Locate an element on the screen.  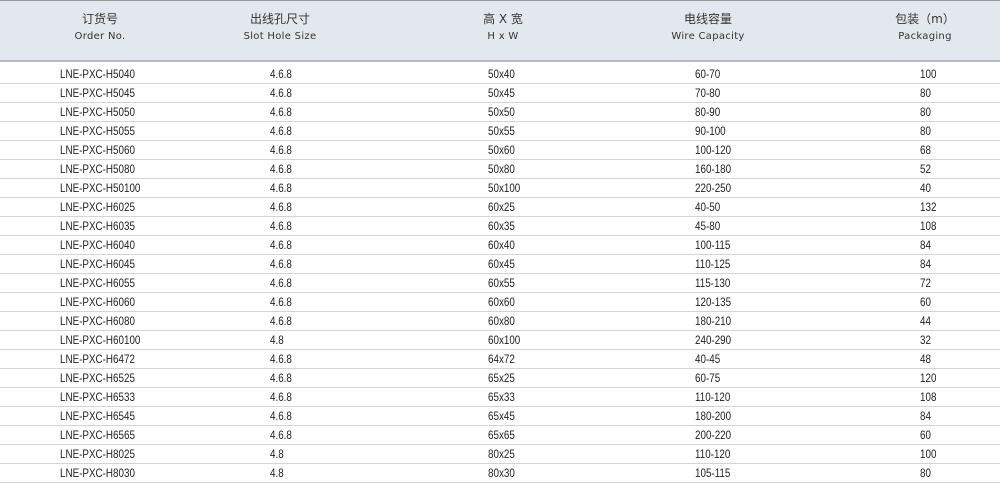
cell-h-x-w: 50x80 is located at coordinates (501, 169).